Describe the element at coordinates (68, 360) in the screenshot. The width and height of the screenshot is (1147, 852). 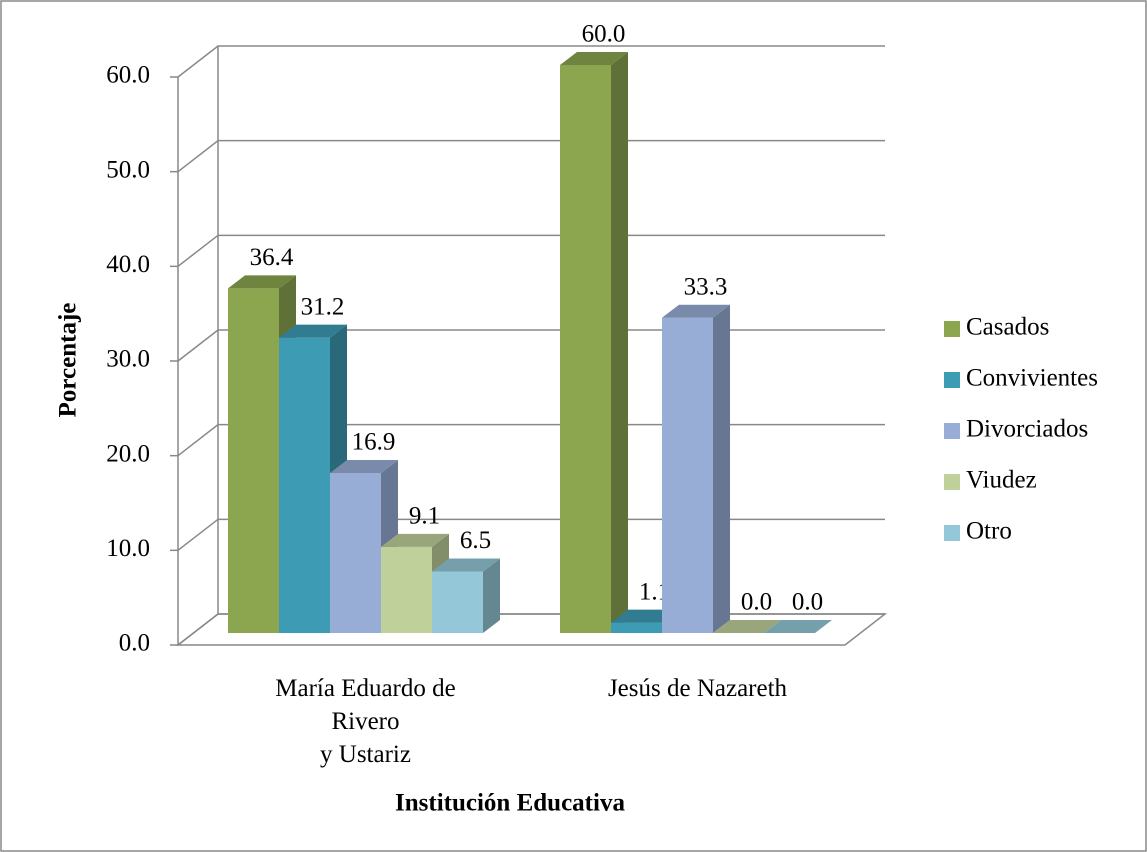
I see `y-axis-title: Porcentaje` at that location.